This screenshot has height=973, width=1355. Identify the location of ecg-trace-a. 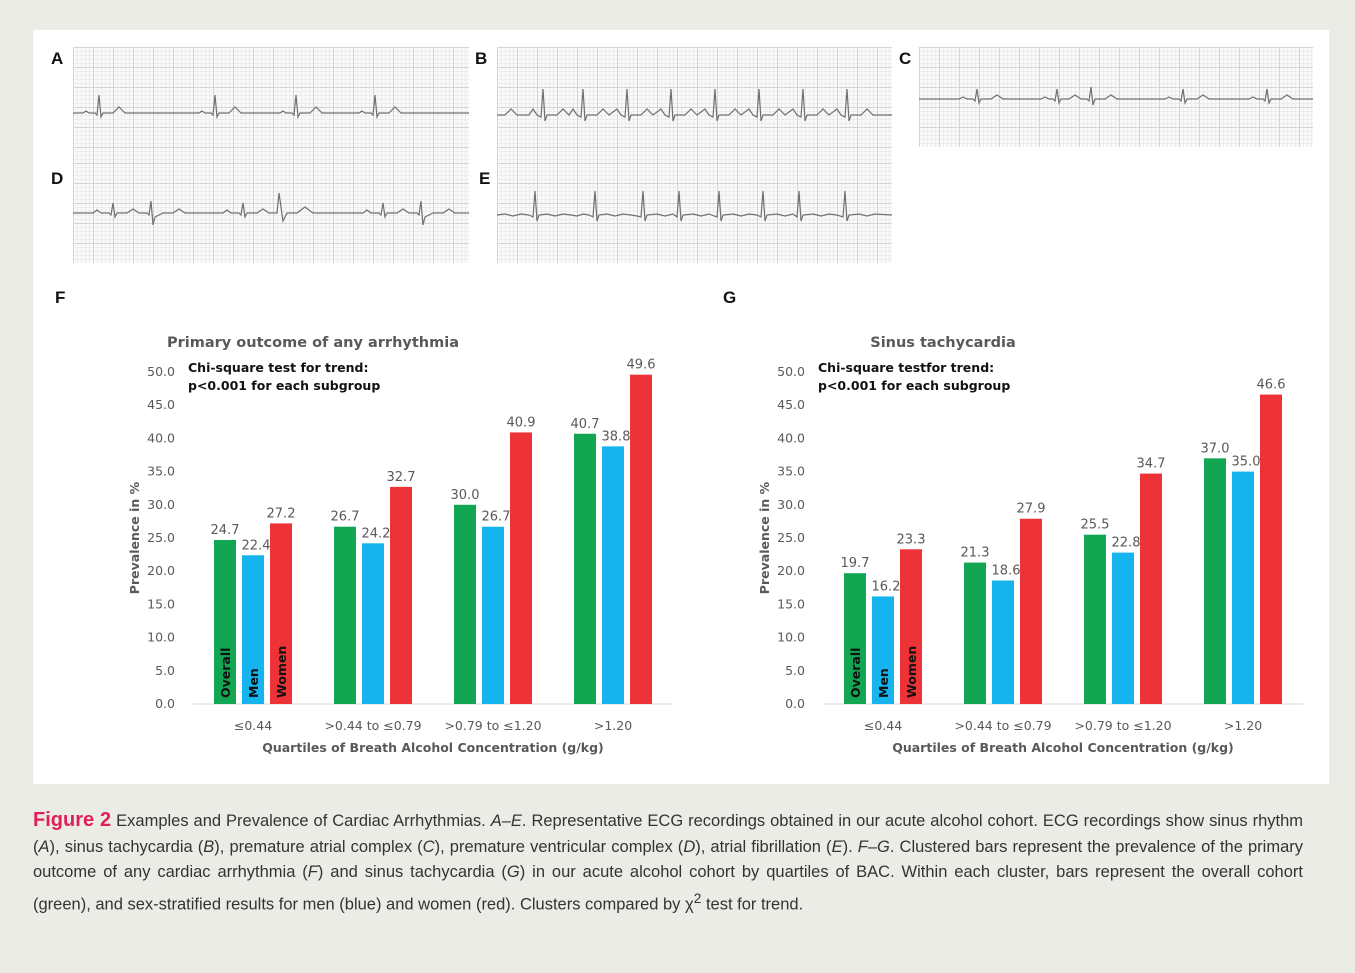
(271, 107).